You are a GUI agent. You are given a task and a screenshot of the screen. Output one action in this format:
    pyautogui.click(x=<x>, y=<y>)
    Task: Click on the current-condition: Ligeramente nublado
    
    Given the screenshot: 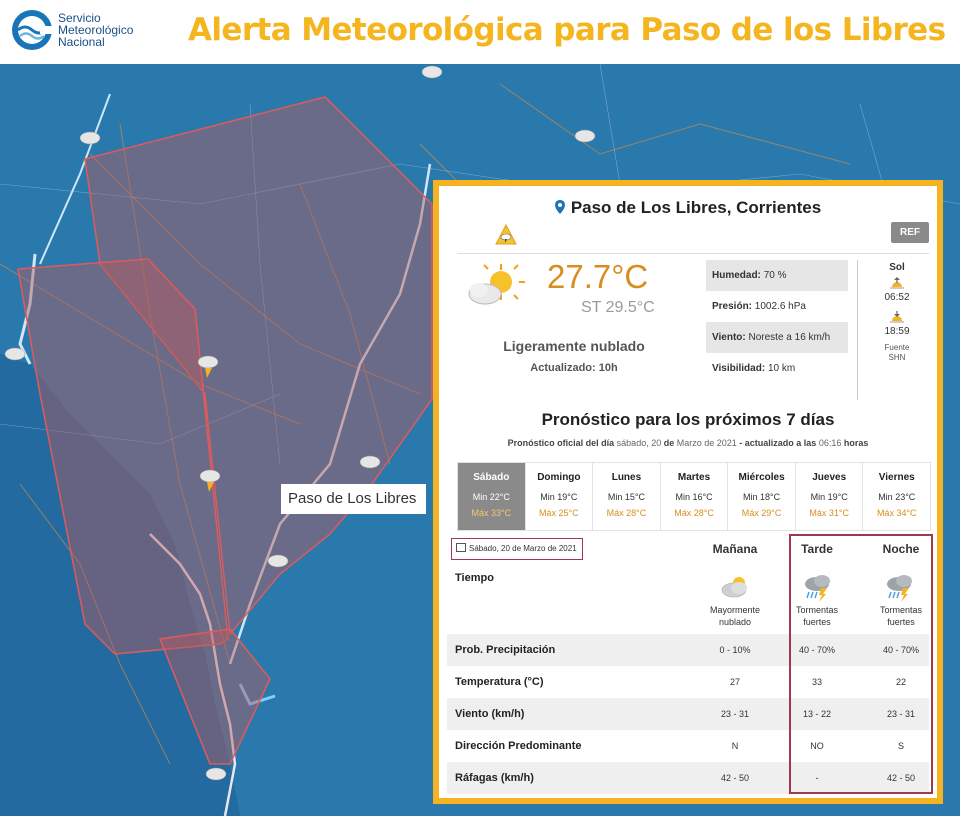 What is the action you would take?
    pyautogui.click(x=574, y=346)
    